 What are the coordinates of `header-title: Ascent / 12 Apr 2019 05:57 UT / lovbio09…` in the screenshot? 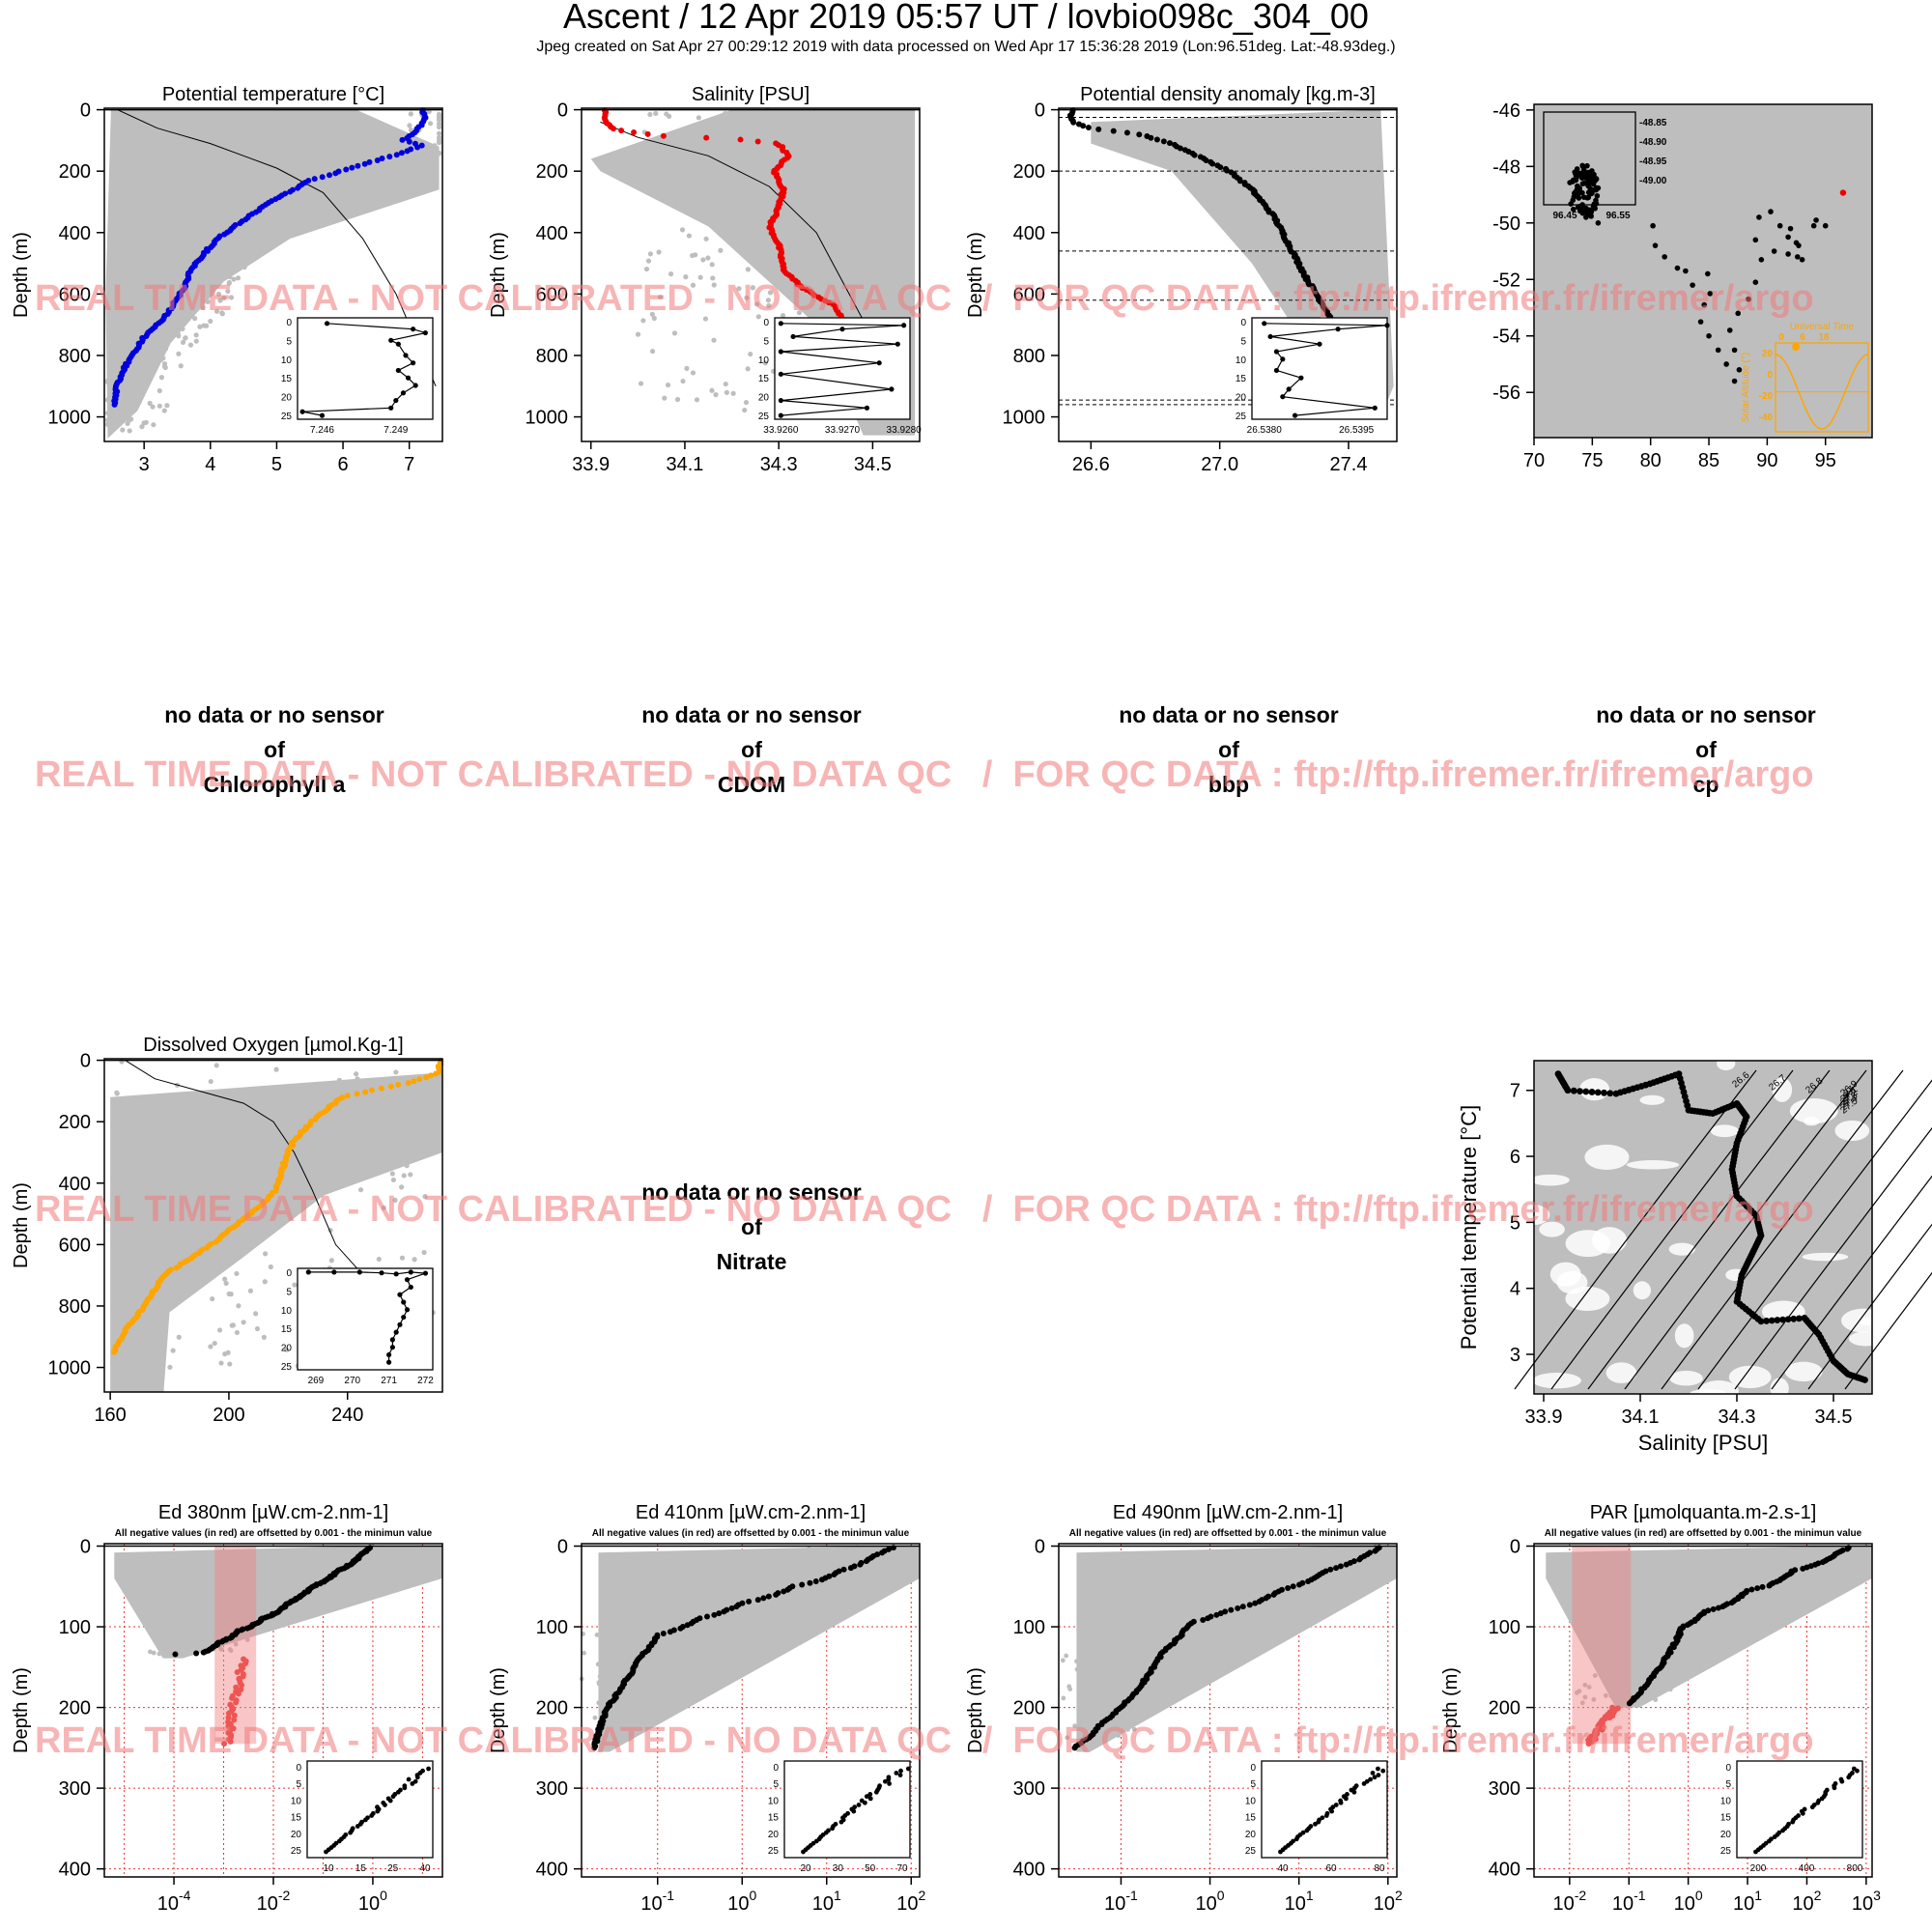 It's located at (966, 18).